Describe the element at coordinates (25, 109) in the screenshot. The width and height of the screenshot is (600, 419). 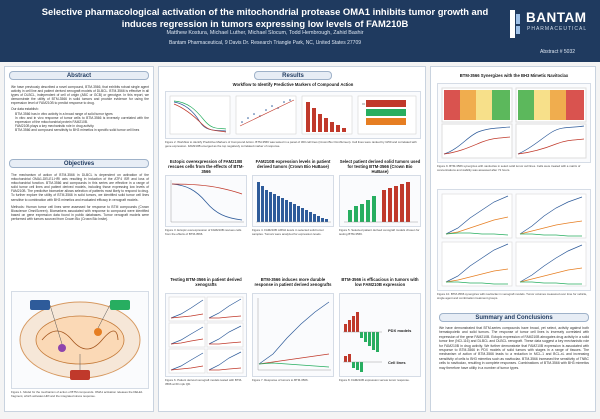
I see `abstract-paragraph: Our data establish:` at that location.